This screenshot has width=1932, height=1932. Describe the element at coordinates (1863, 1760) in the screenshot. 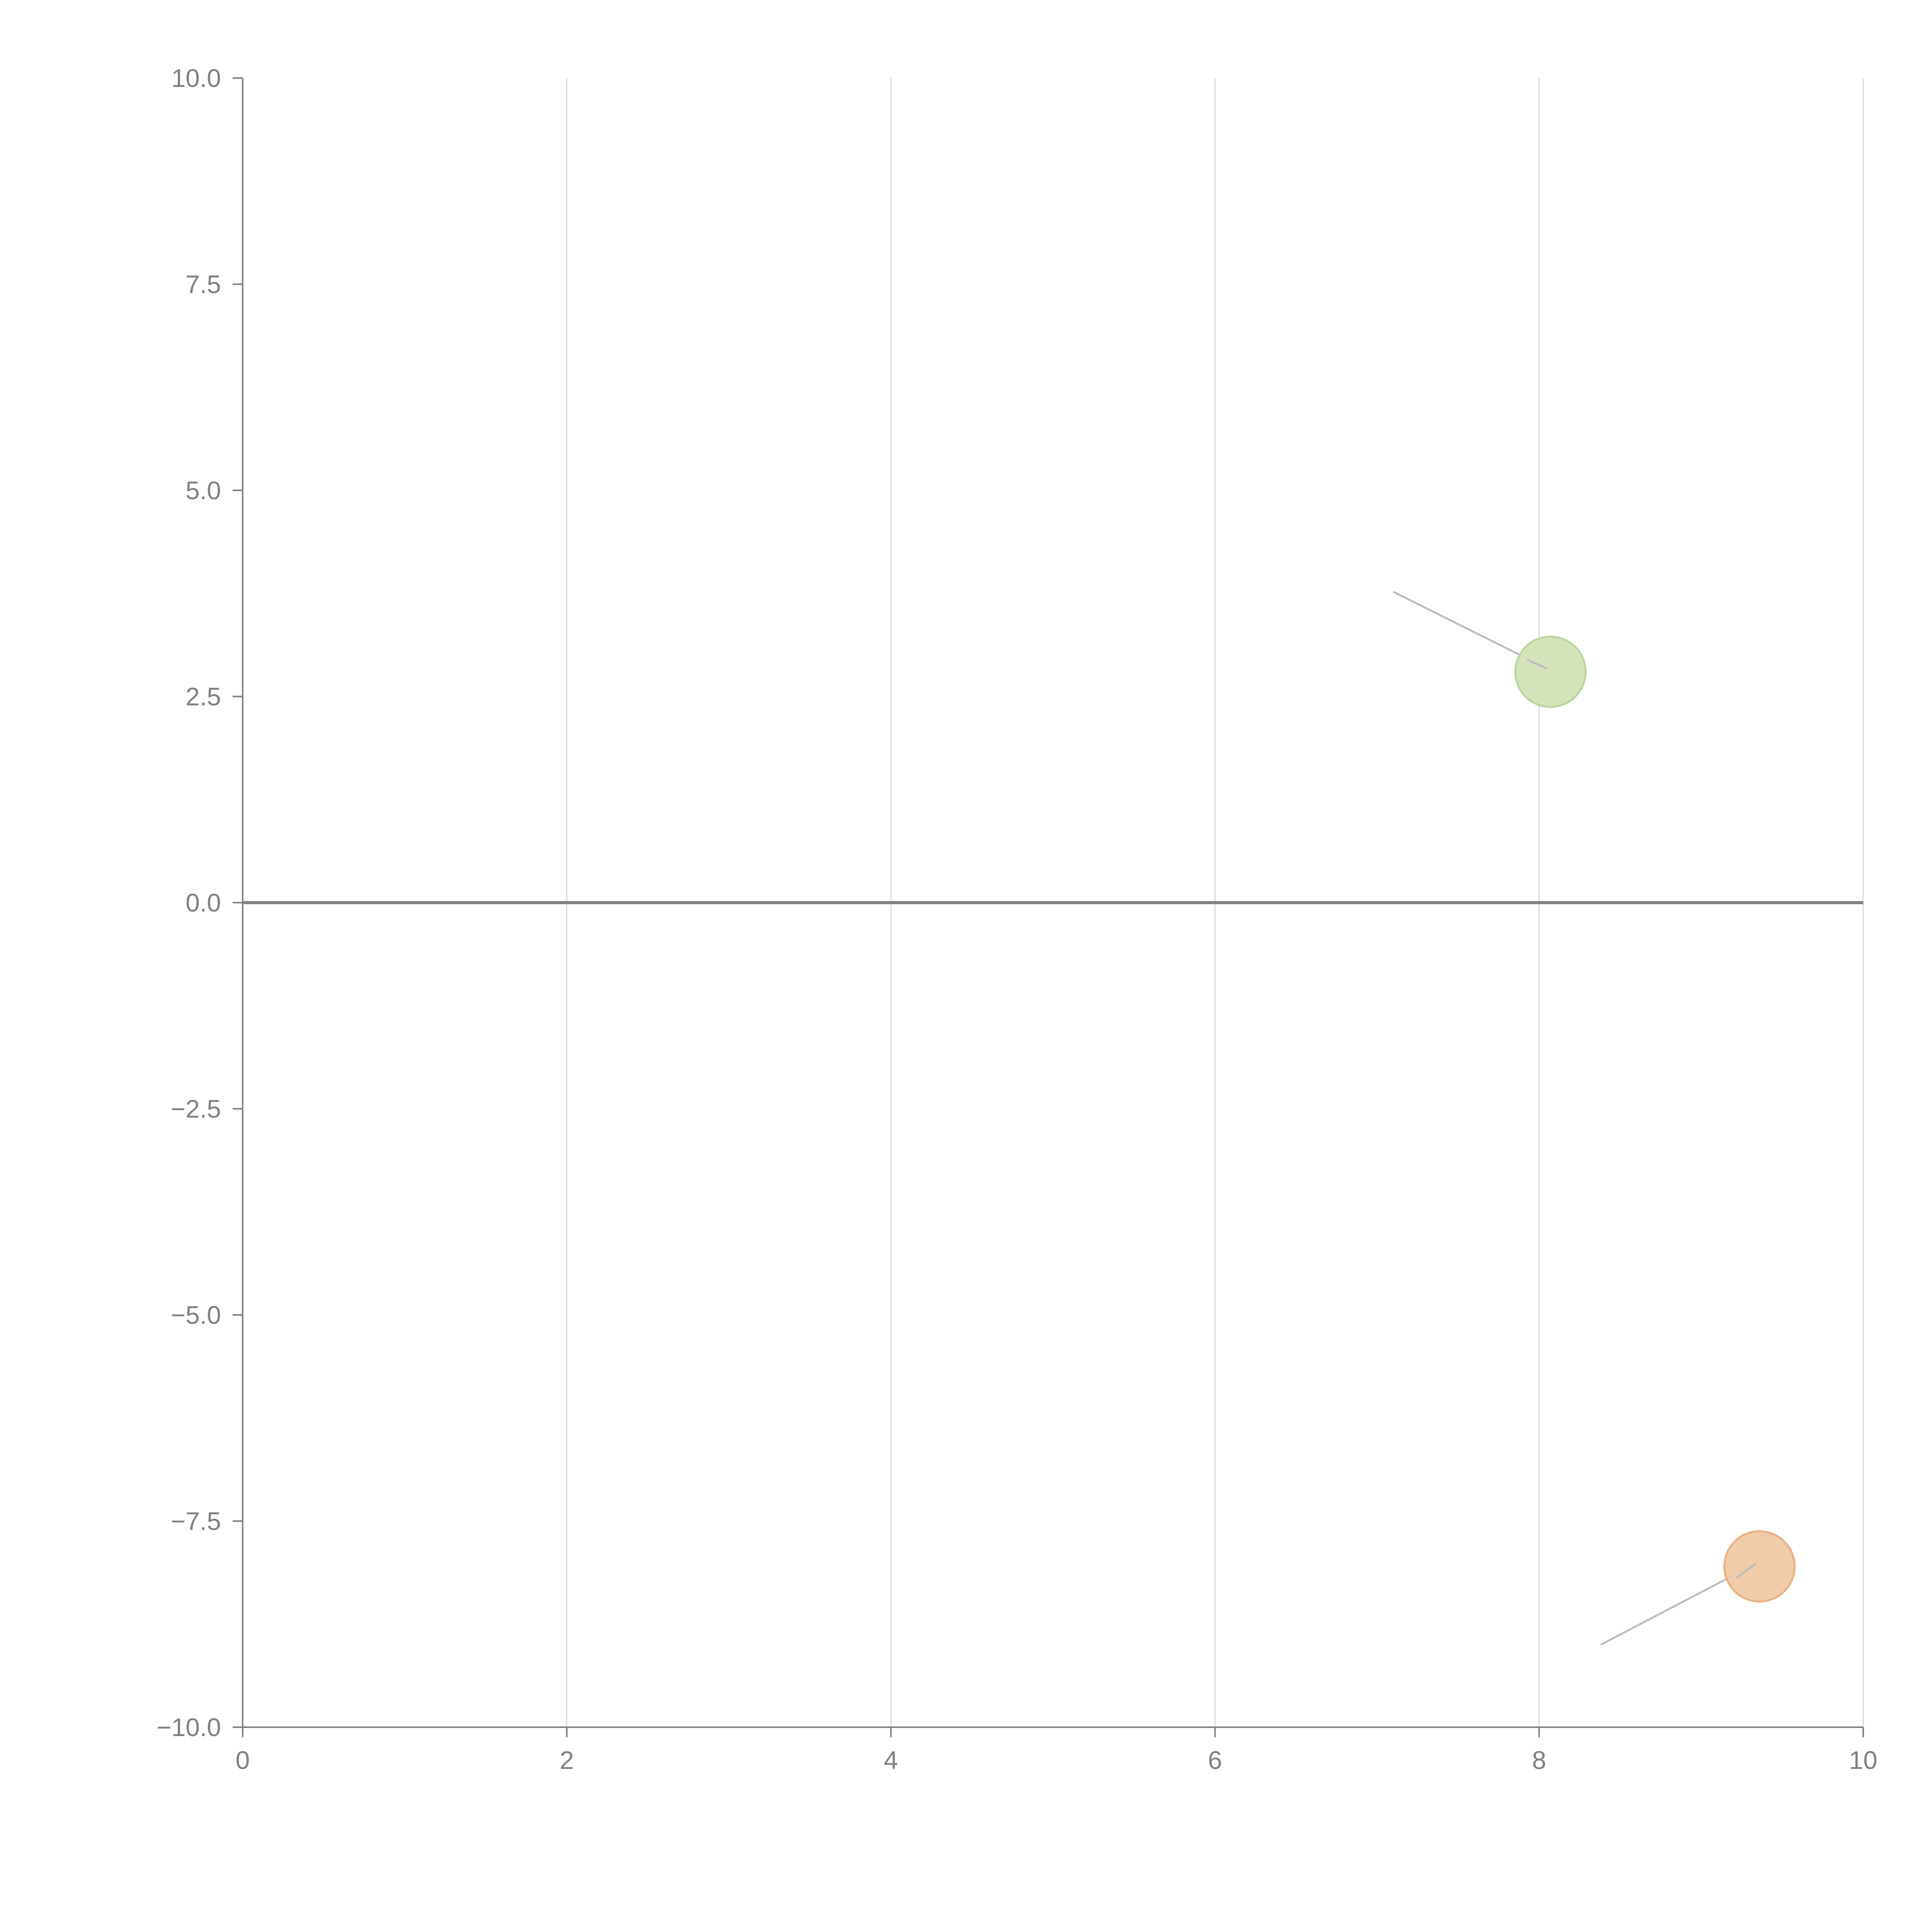

I see `x-tick-label: 10` at that location.